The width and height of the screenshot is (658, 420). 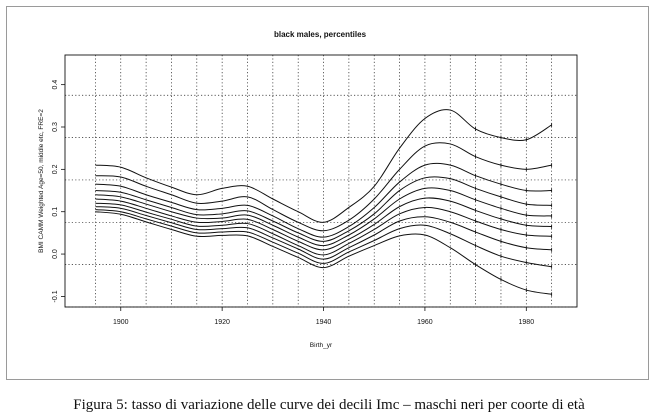 I want to click on y-tick-label: 0.2, so click(x=55, y=169).